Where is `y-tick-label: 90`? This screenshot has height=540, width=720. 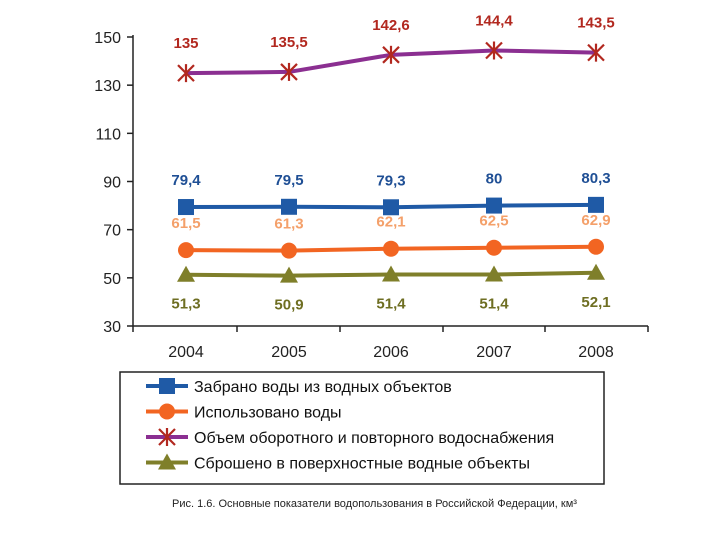 y-tick-label: 90 is located at coordinates (112, 183).